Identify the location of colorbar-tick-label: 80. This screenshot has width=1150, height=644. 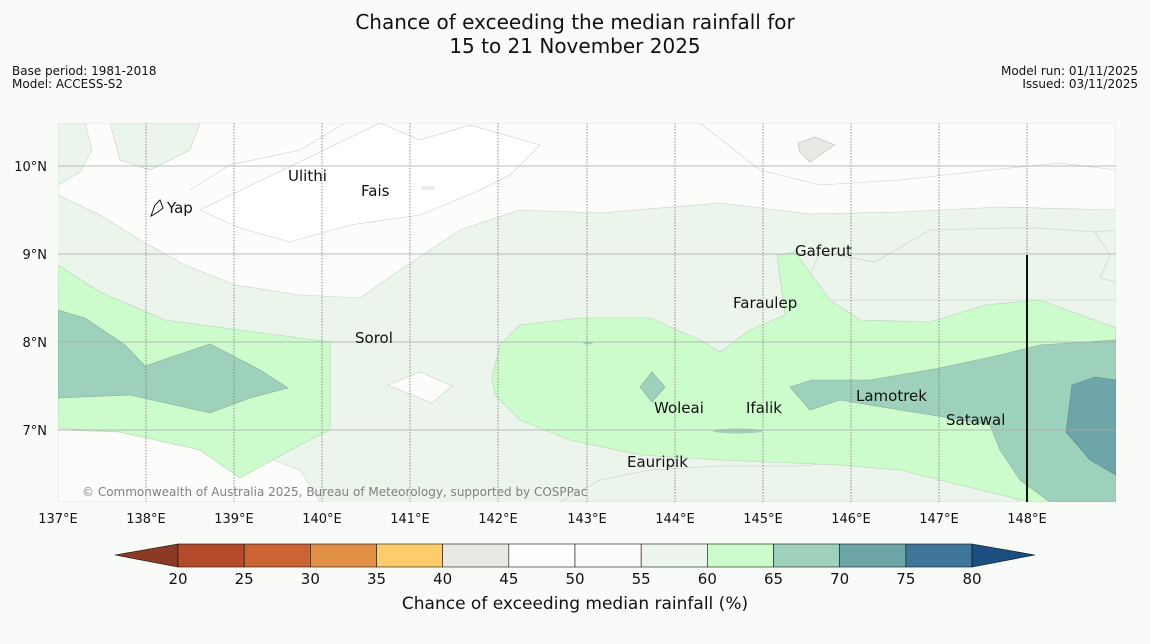
(971, 579).